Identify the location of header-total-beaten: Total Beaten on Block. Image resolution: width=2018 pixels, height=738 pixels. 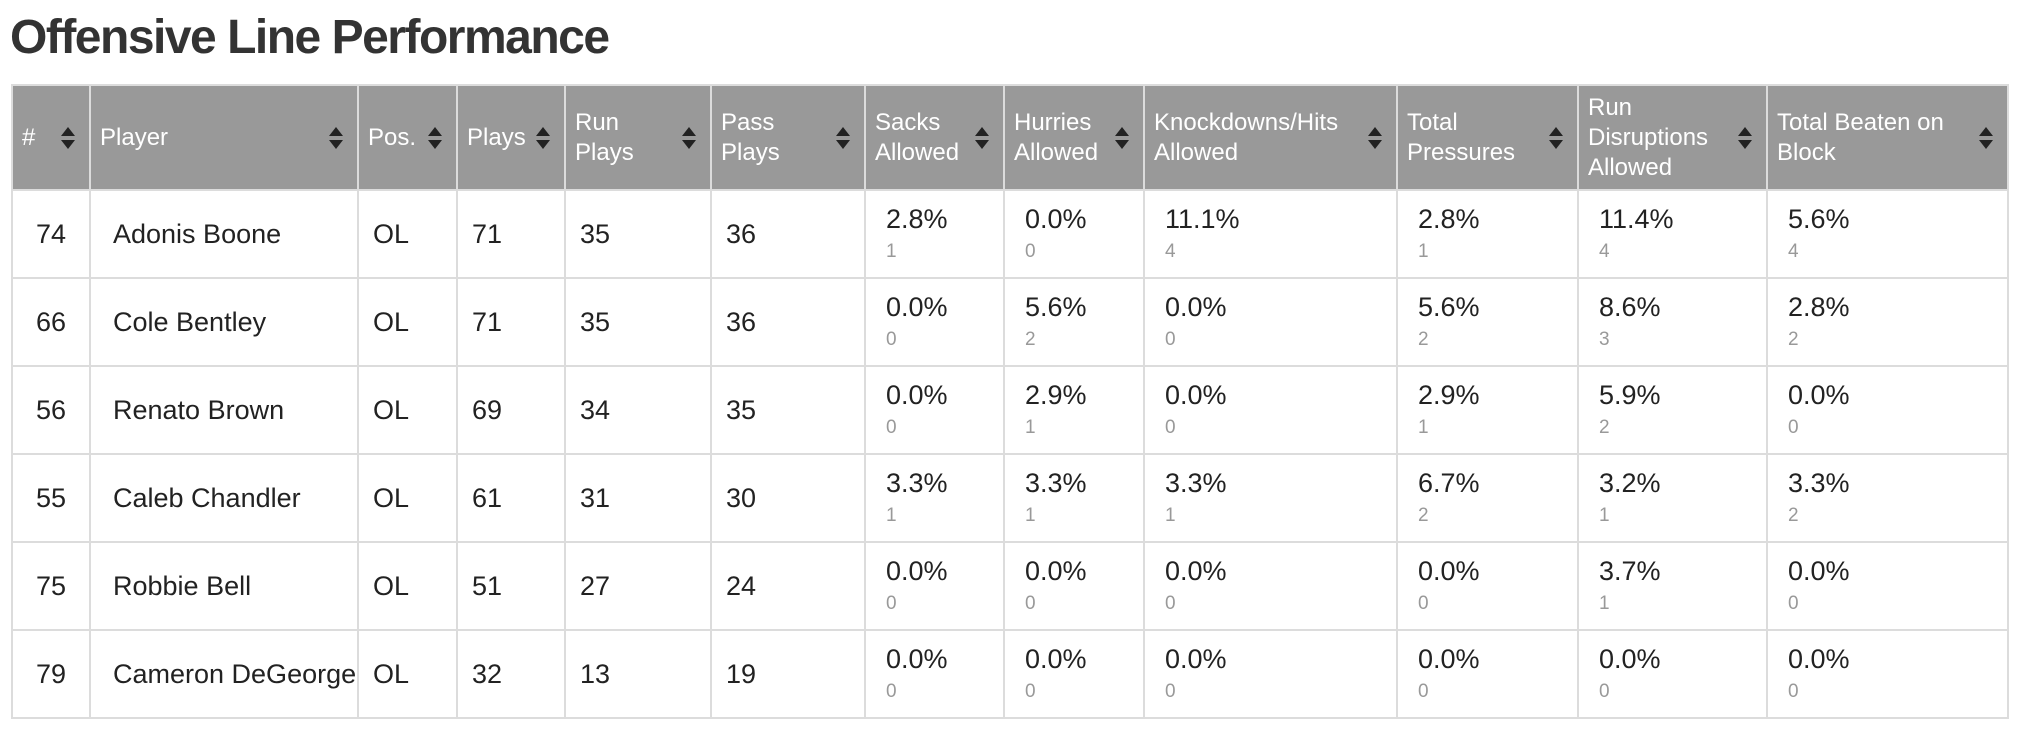
(1887, 137).